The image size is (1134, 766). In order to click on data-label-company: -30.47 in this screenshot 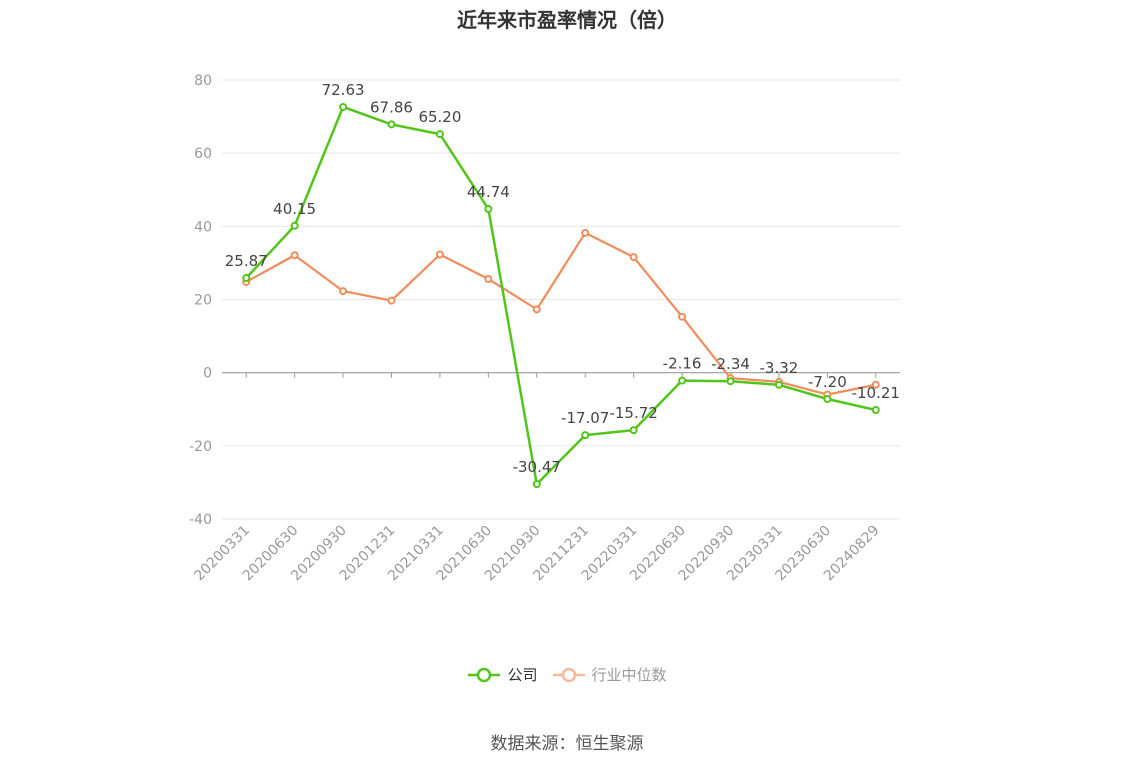, I will do `click(537, 467)`.